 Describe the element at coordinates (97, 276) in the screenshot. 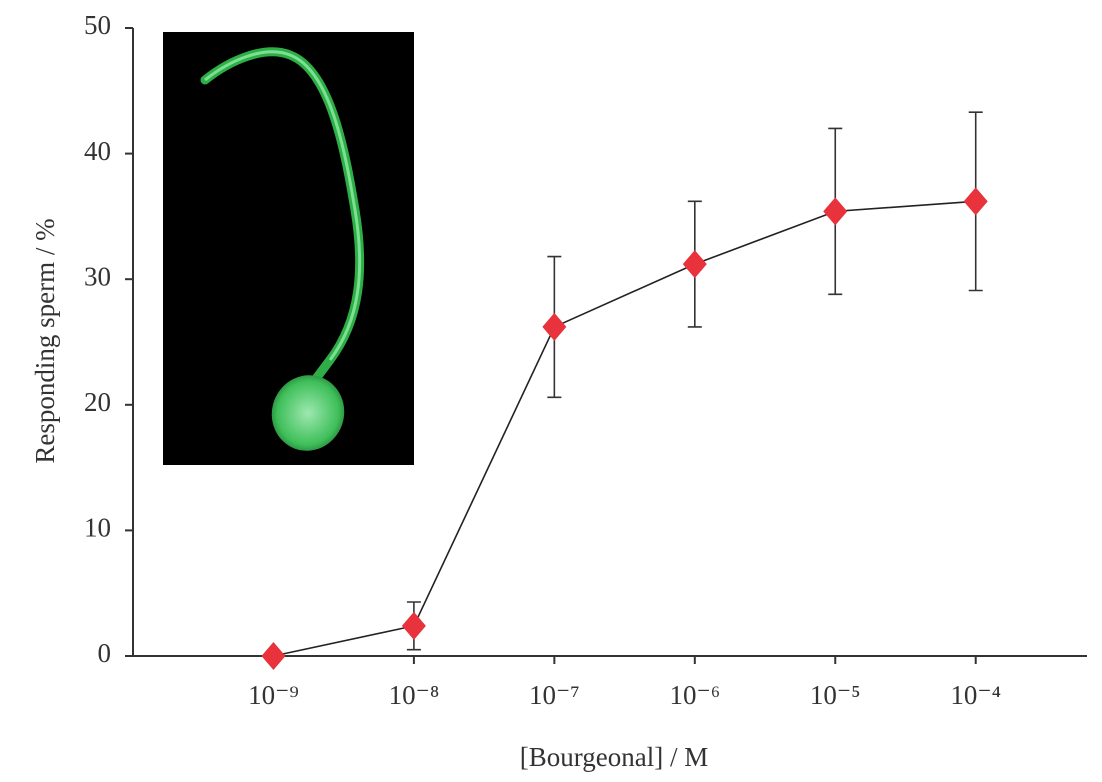

I see `y-tick-label: 30` at that location.